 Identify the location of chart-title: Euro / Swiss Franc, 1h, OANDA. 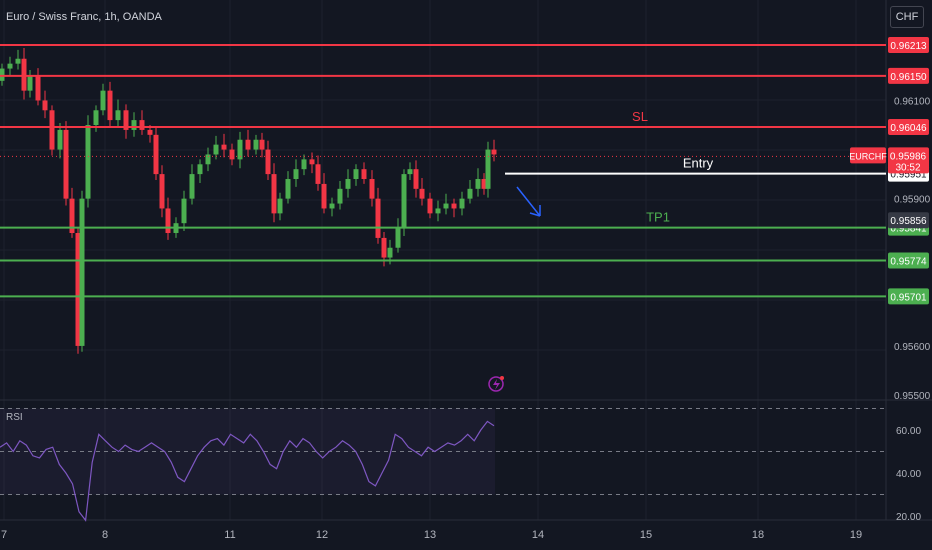
(84, 17).